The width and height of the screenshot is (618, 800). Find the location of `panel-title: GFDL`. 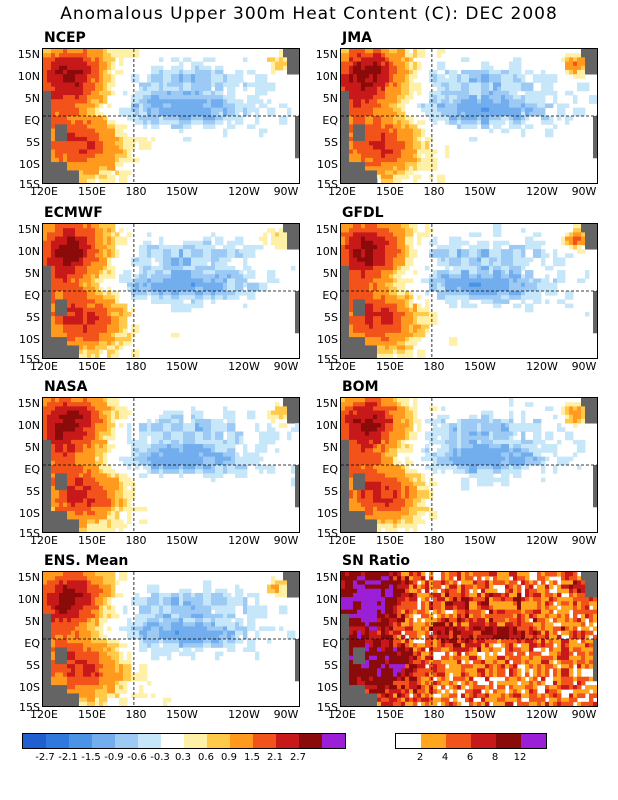

panel-title: GFDL is located at coordinates (363, 213).